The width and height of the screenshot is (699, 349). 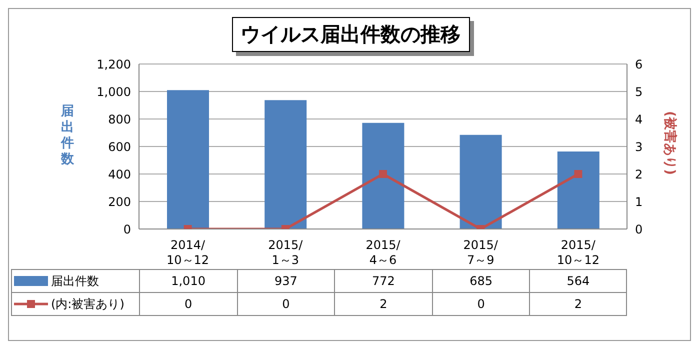 What do you see at coordinates (119, 119) in the screenshot?
I see `y-tick-label: 800` at bounding box center [119, 119].